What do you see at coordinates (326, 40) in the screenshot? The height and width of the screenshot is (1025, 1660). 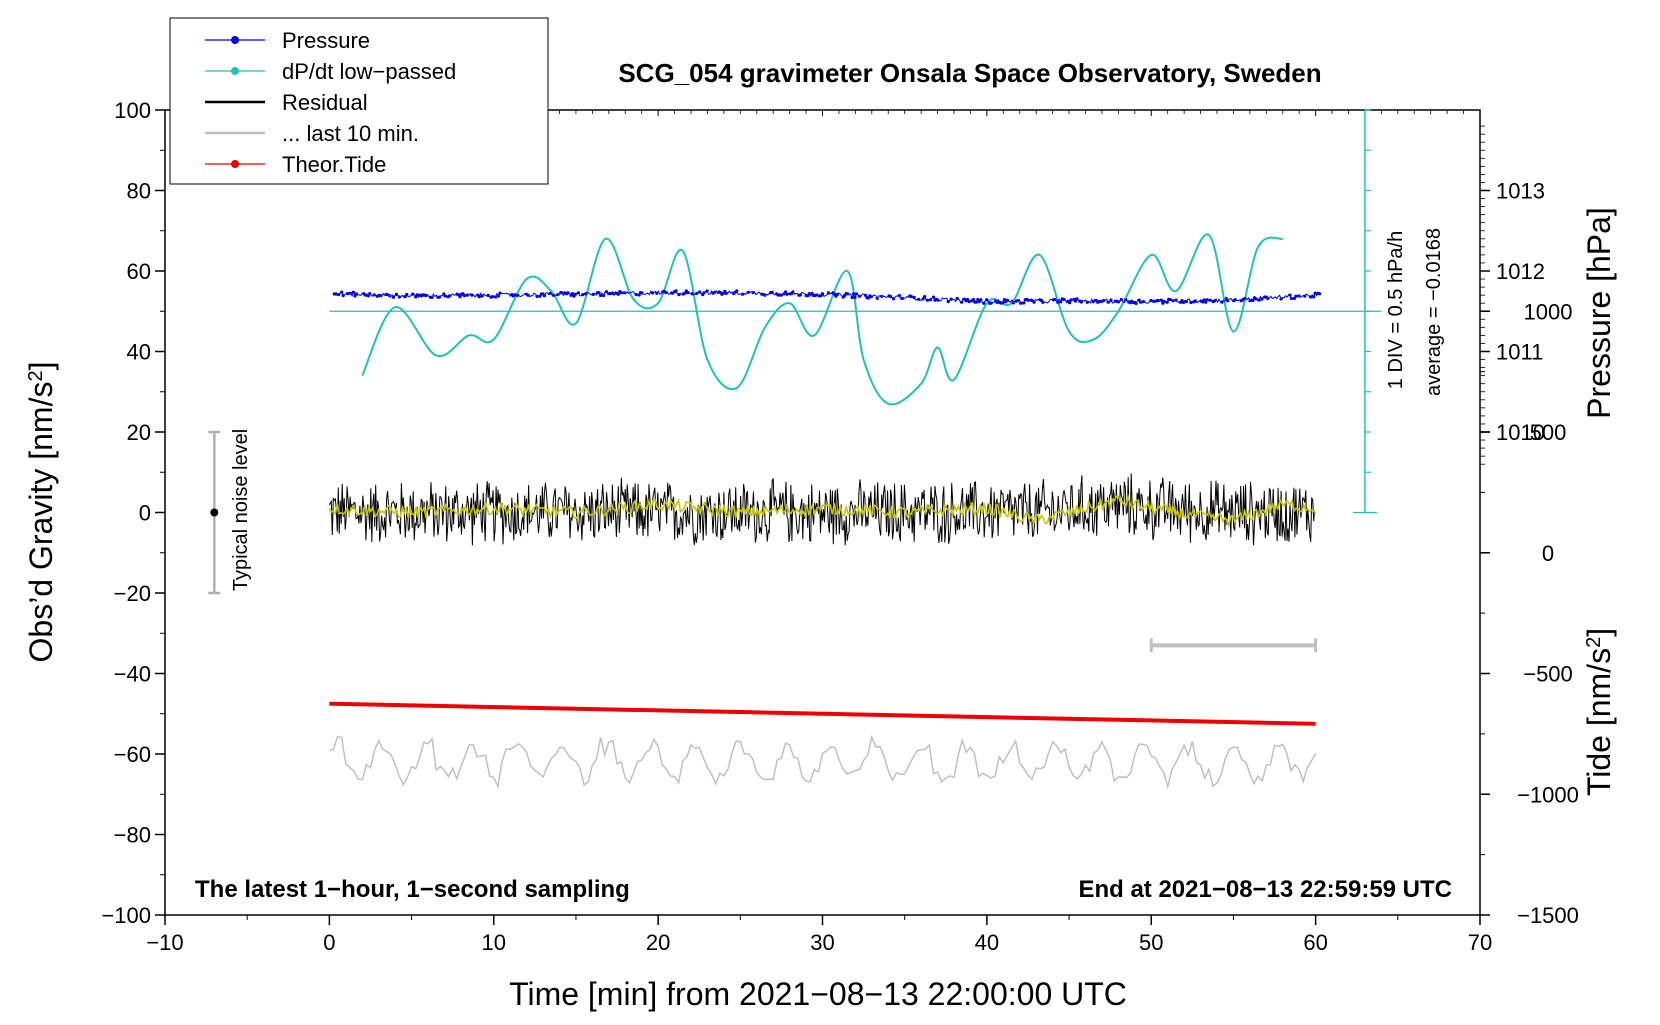 I see `legend-label: Pressure` at bounding box center [326, 40].